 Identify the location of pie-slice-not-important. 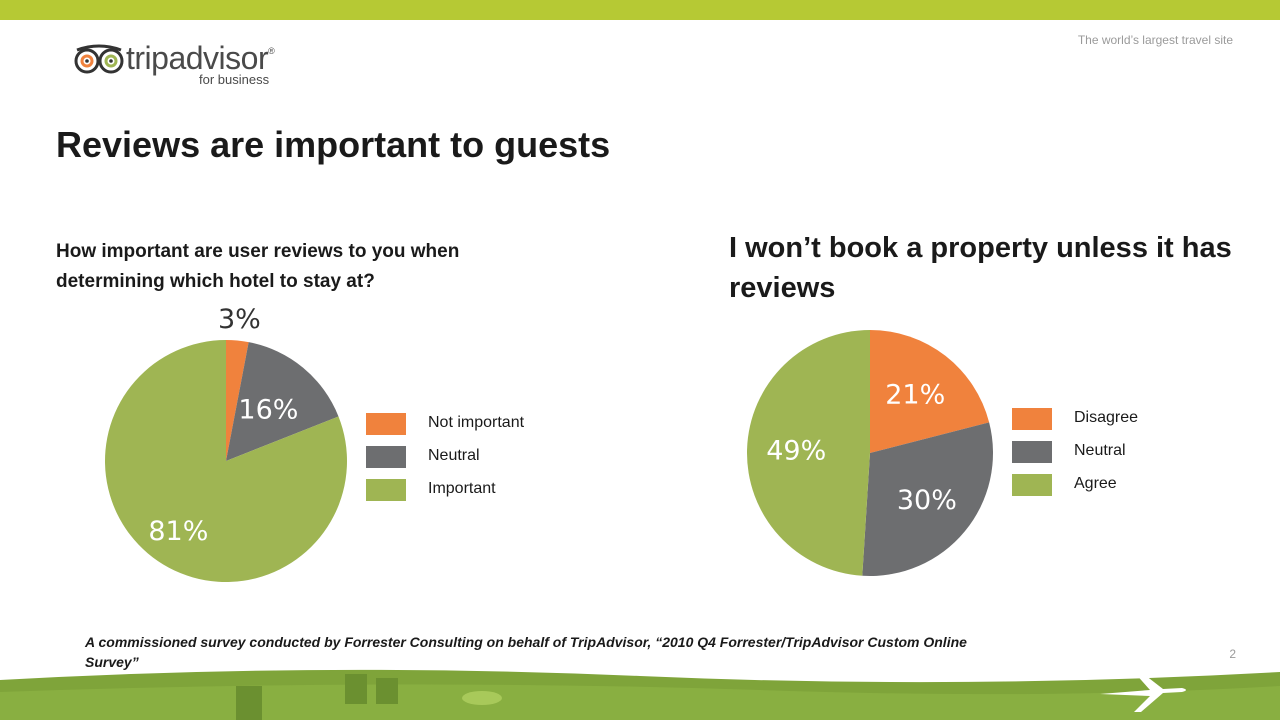
(237, 400).